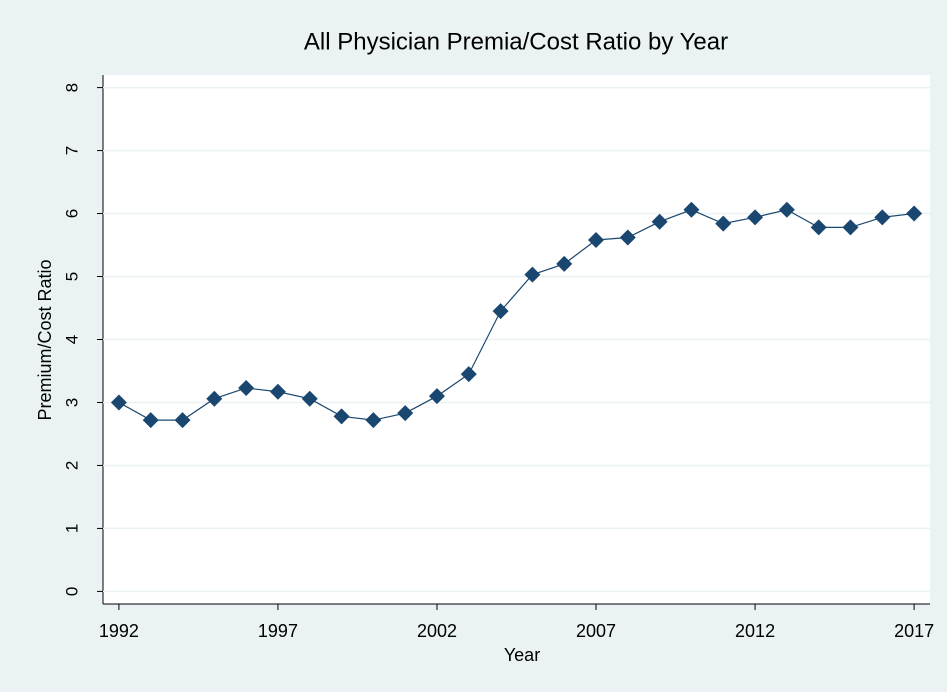 This screenshot has height=697, width=947. What do you see at coordinates (71, 339) in the screenshot?
I see `y-tick-label: 4` at bounding box center [71, 339].